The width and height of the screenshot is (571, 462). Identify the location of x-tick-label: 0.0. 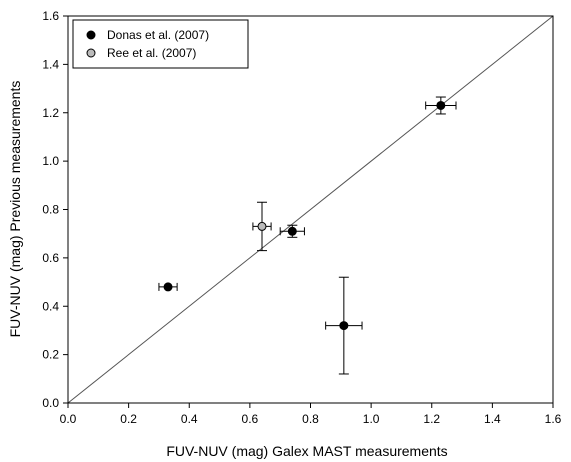
(68, 419).